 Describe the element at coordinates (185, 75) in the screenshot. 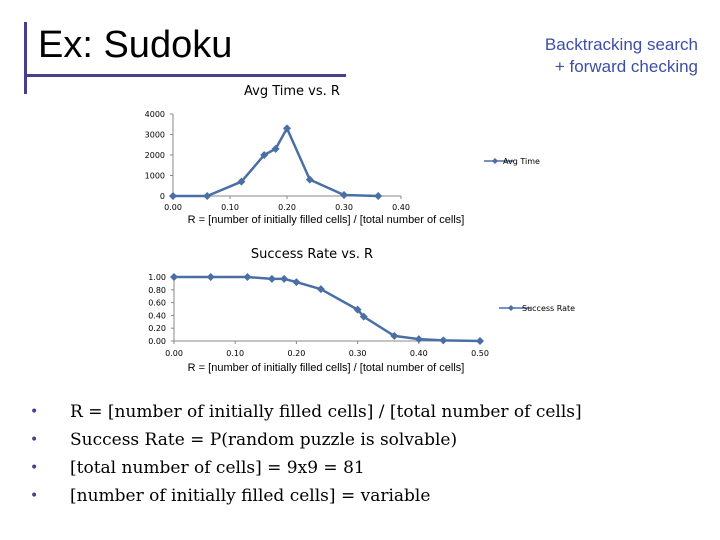

I see `accent-horizontal-bar` at that location.